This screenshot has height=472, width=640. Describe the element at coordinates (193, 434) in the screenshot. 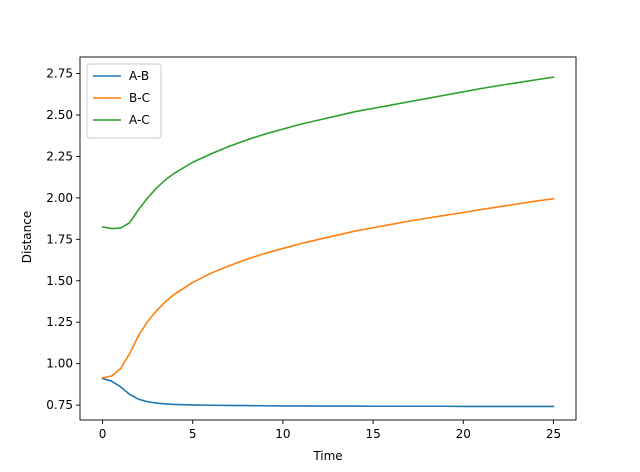

I see `x-tick-label: 5` at that location.